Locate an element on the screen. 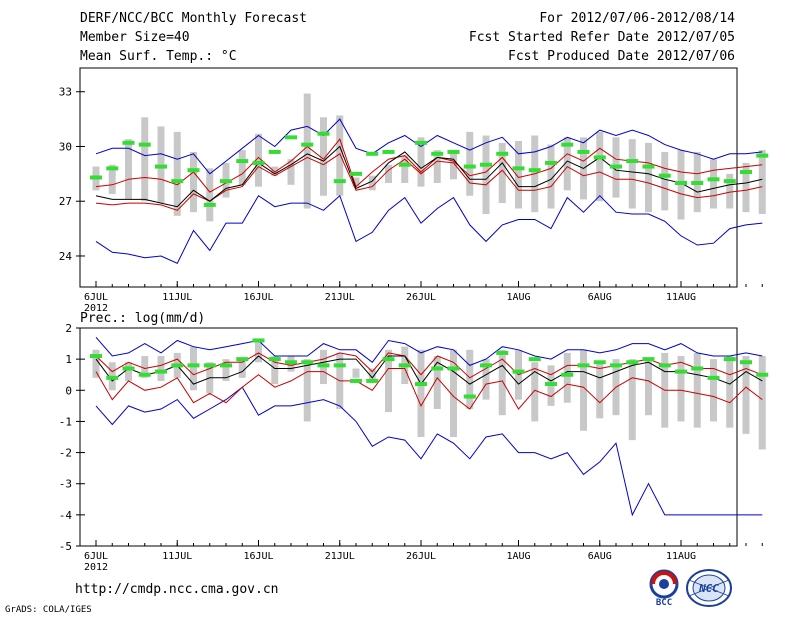 The image size is (800, 618). temp-x-tick-label: 26JUL is located at coordinates (421, 297).